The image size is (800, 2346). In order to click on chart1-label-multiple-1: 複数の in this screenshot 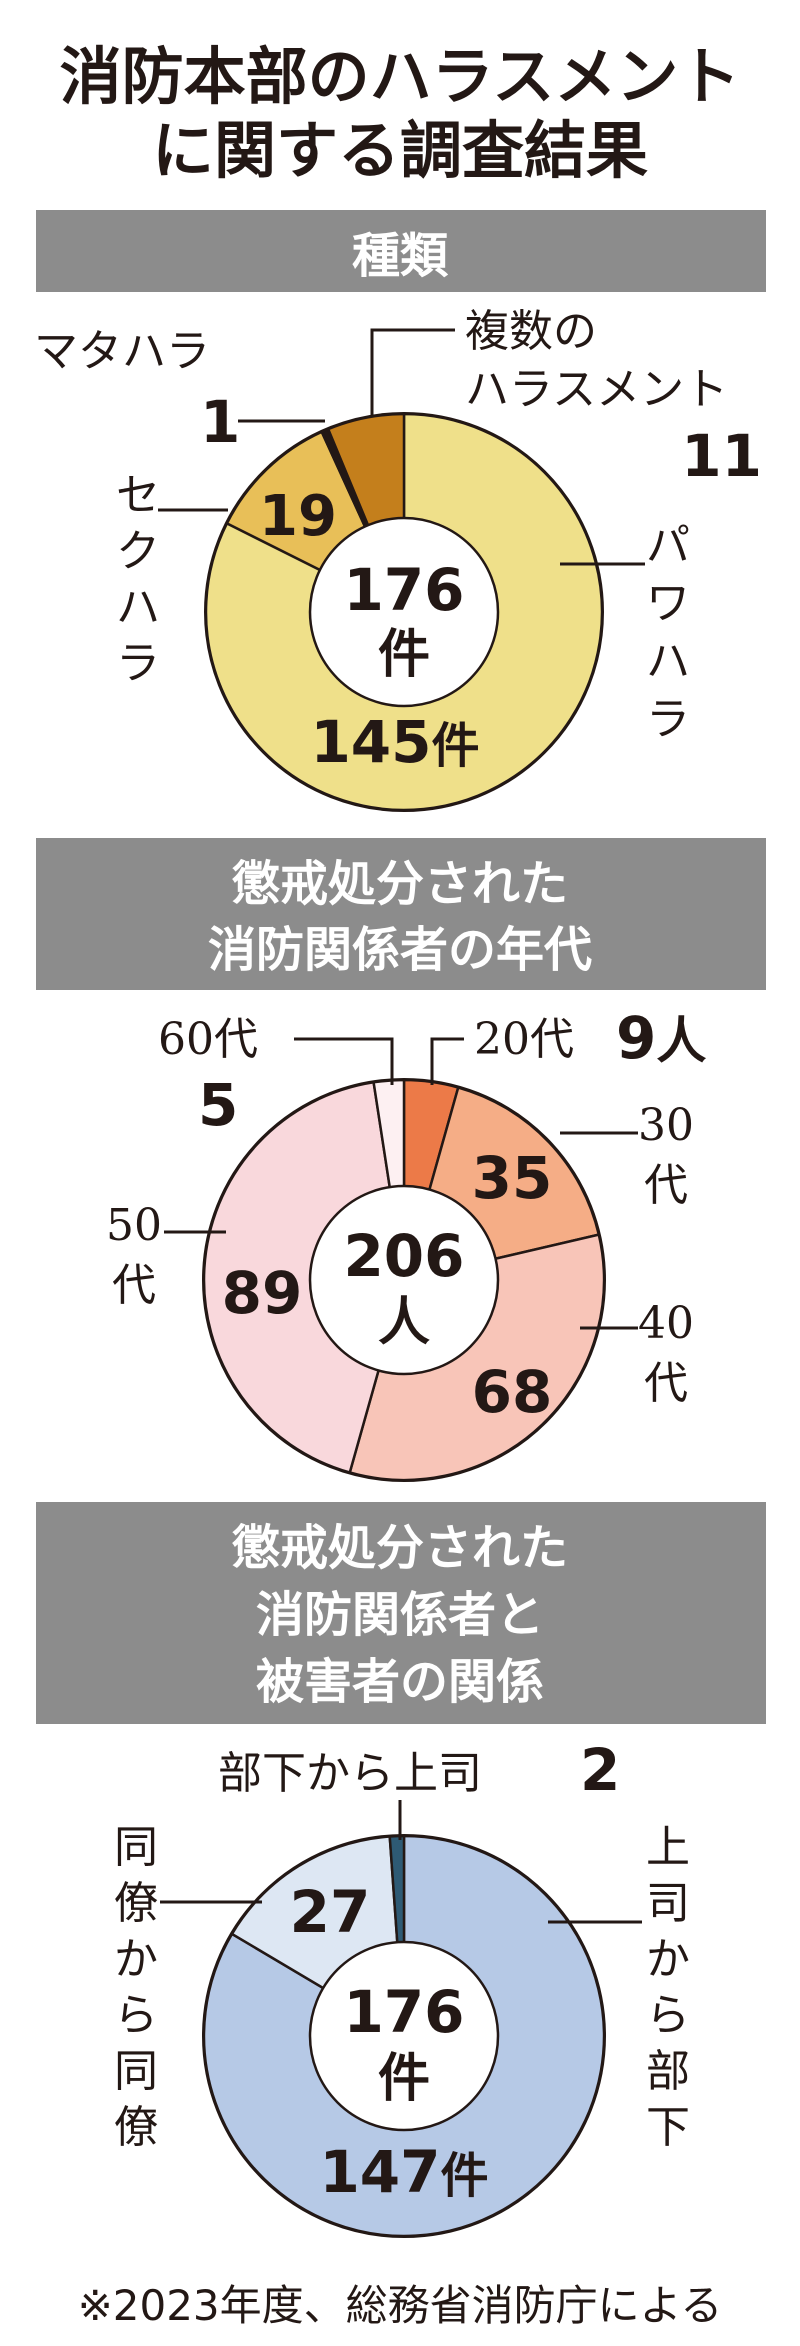, I will do `click(531, 331)`.